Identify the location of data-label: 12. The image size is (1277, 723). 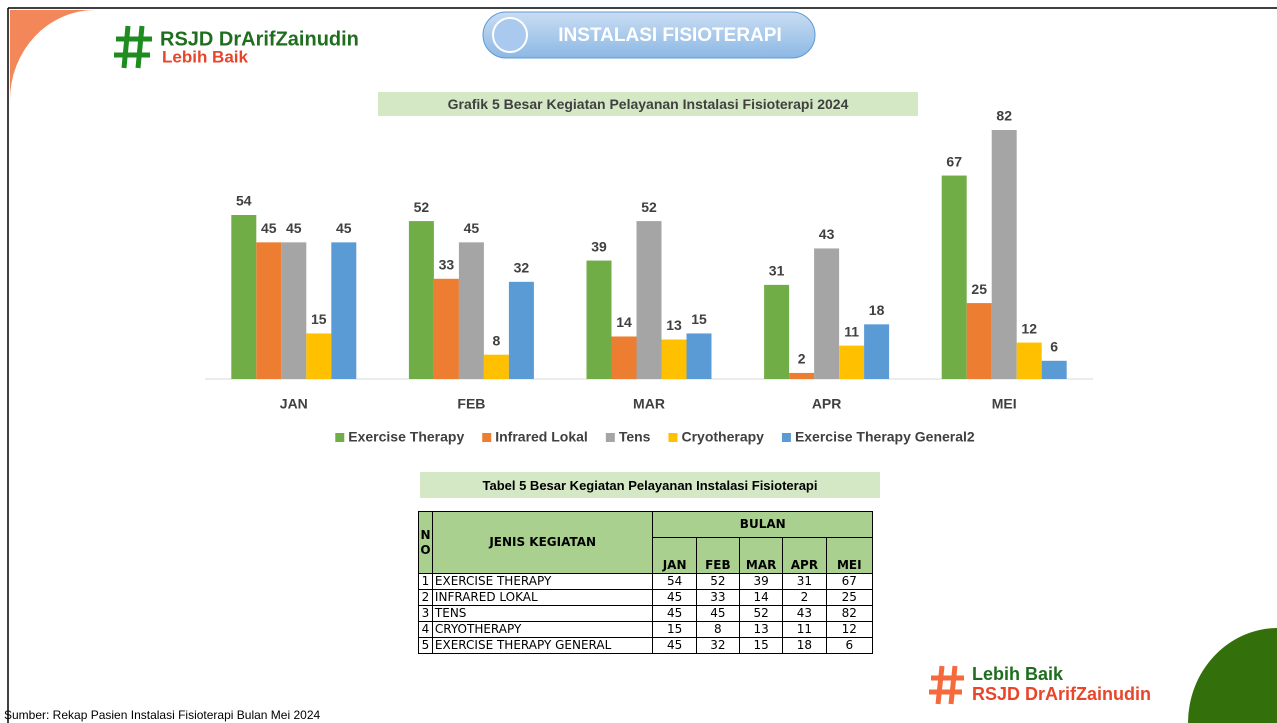
(1029, 328).